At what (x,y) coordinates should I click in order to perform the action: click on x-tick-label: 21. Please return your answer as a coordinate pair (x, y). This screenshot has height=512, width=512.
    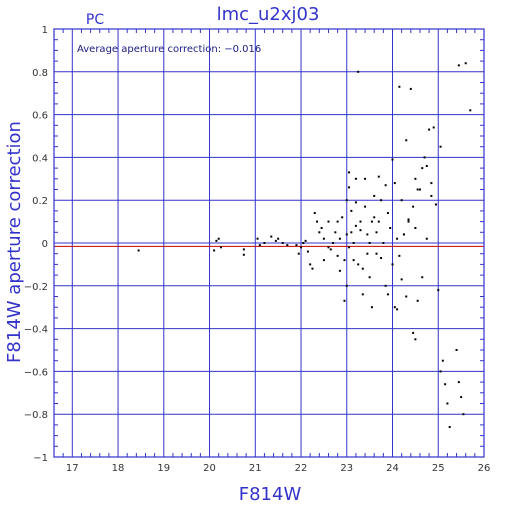
    Looking at the image, I should click on (255, 468).